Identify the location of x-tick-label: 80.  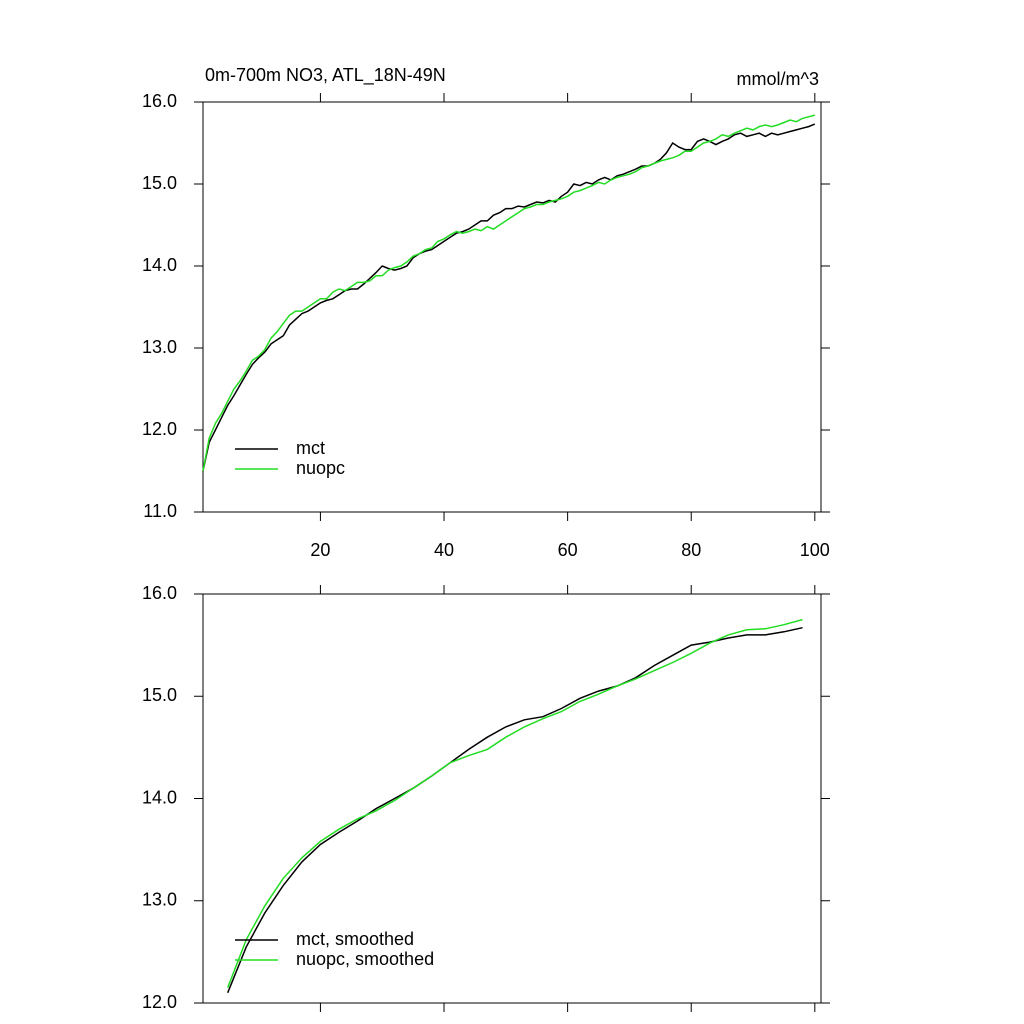
(691, 550).